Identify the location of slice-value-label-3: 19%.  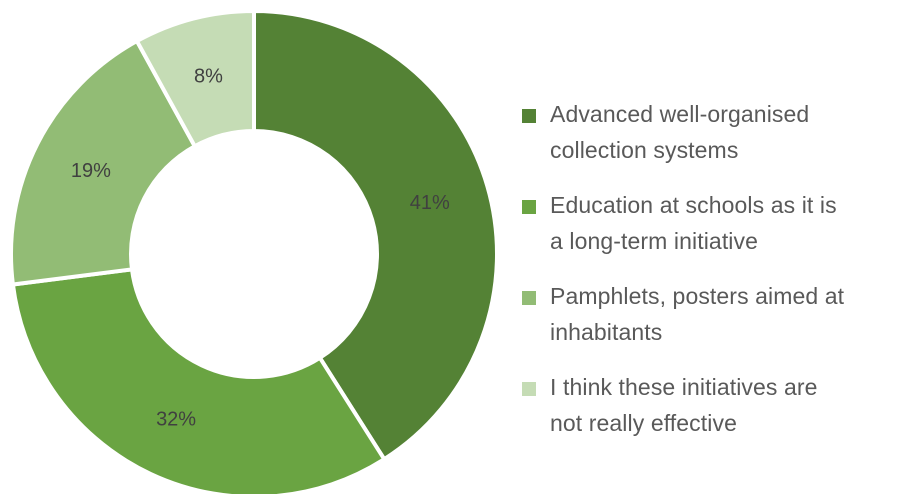
(91, 171).